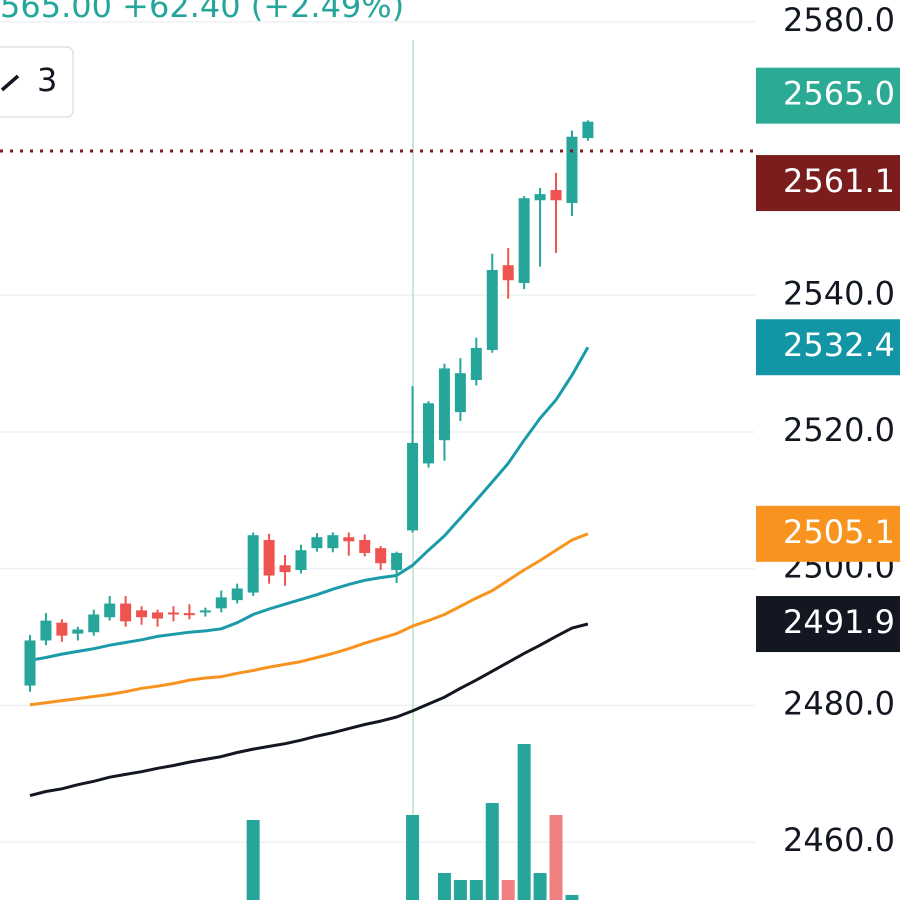 This screenshot has width=900, height=900. Describe the element at coordinates (47, 80) in the screenshot. I see `legend-count: 3` at that location.